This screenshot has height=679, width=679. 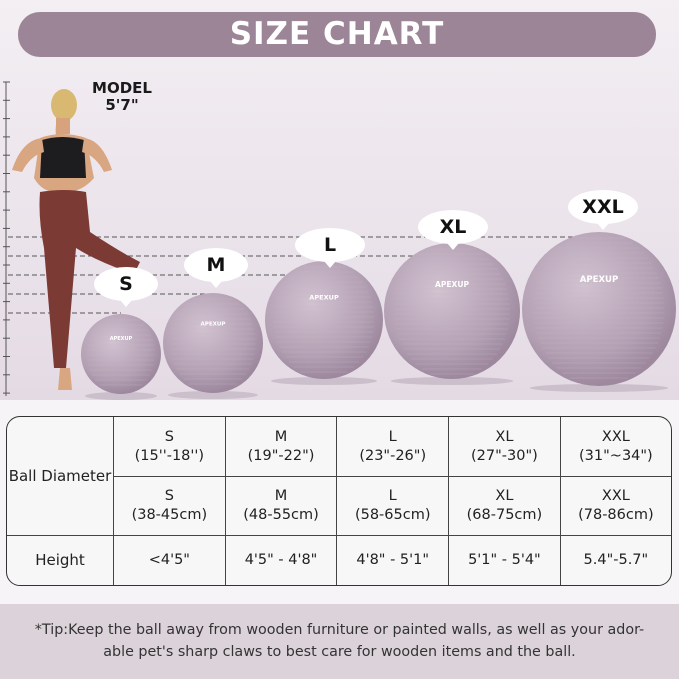 What do you see at coordinates (330, 248) in the screenshot?
I see `size-bubble-l: L` at bounding box center [330, 248].